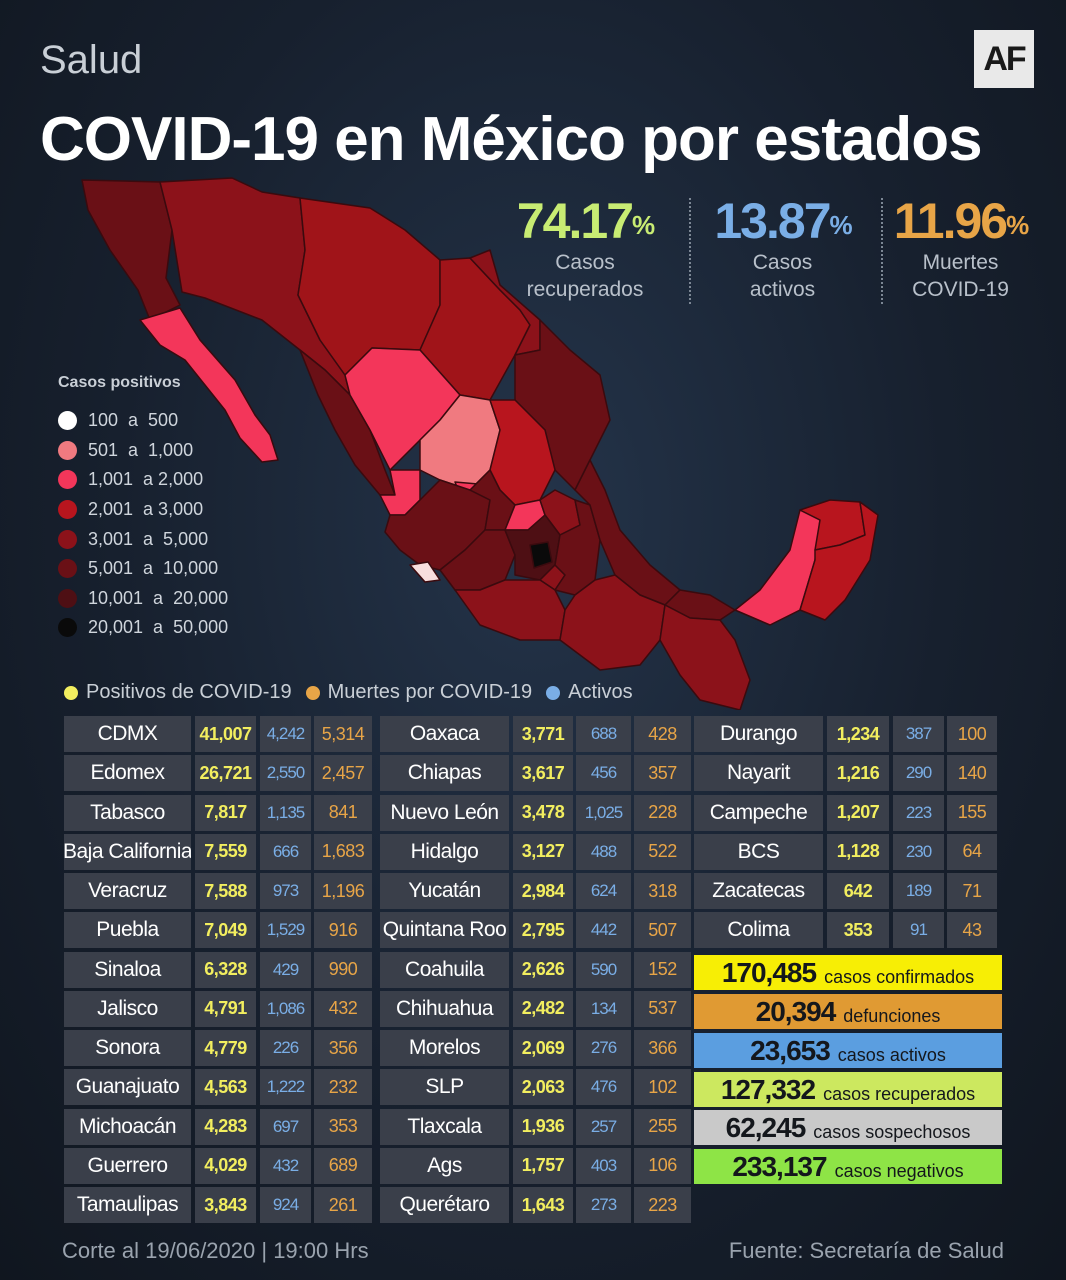  Describe the element at coordinates (225, 773) in the screenshot. I see `positive-count: 26,721` at that location.